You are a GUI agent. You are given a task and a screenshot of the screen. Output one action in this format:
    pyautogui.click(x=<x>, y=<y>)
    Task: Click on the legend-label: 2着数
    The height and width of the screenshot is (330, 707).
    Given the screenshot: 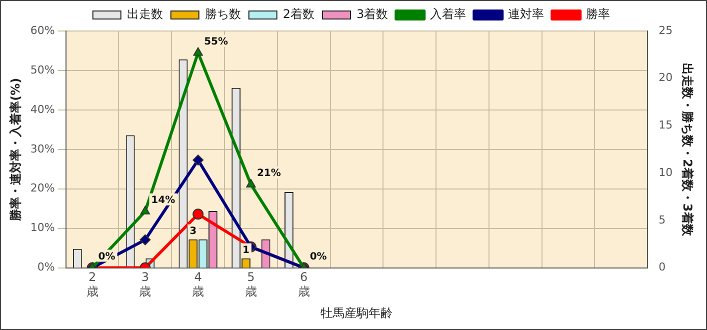 What is the action you would take?
    pyautogui.click(x=298, y=14)
    